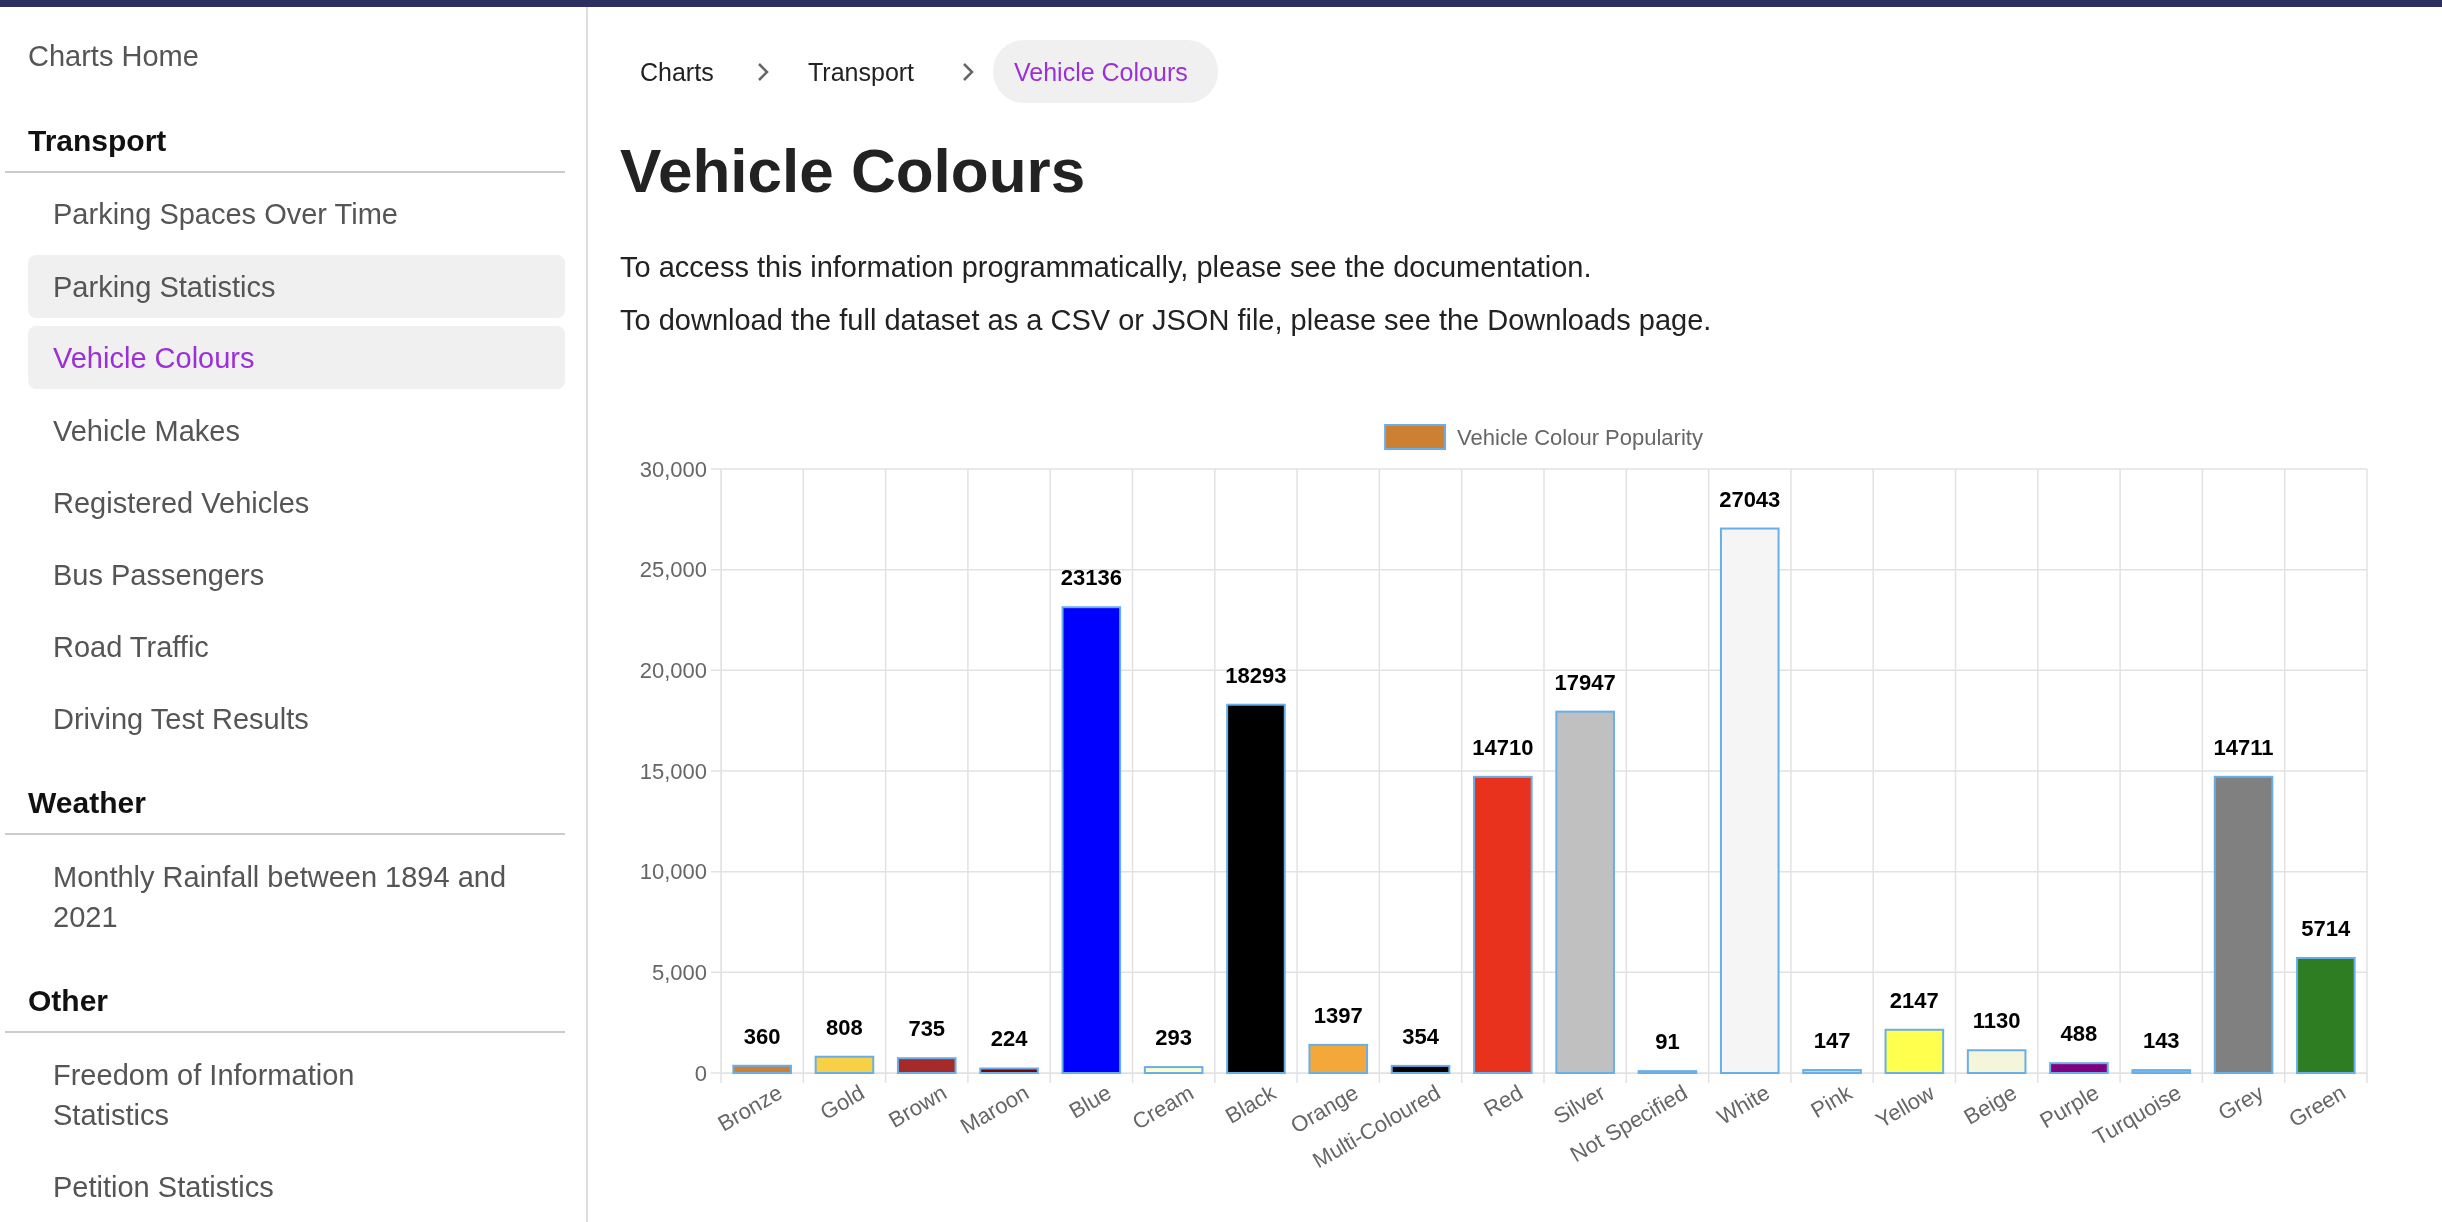  What do you see at coordinates (677, 71) in the screenshot?
I see `text: Charts` at bounding box center [677, 71].